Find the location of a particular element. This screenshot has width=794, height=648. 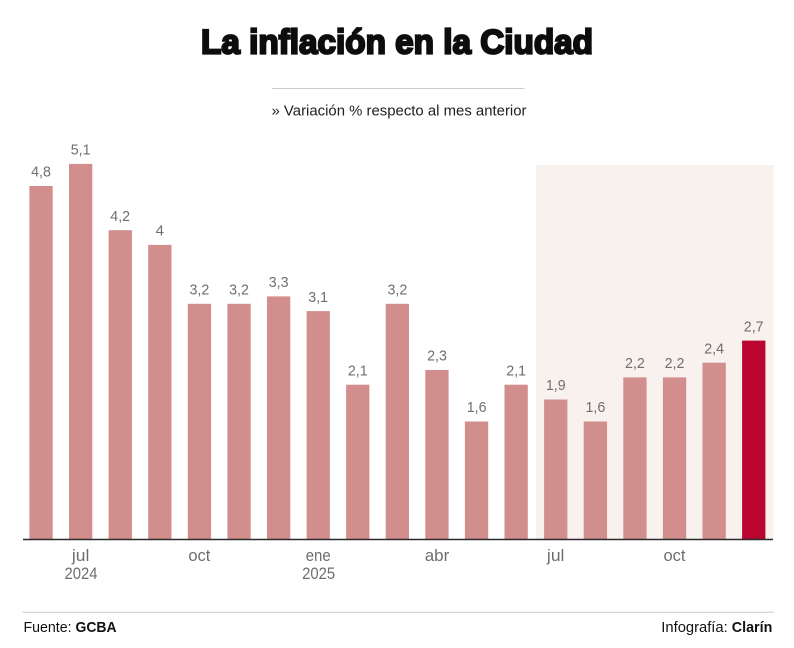

svg-text: 5,1 is located at coordinates (81, 150).